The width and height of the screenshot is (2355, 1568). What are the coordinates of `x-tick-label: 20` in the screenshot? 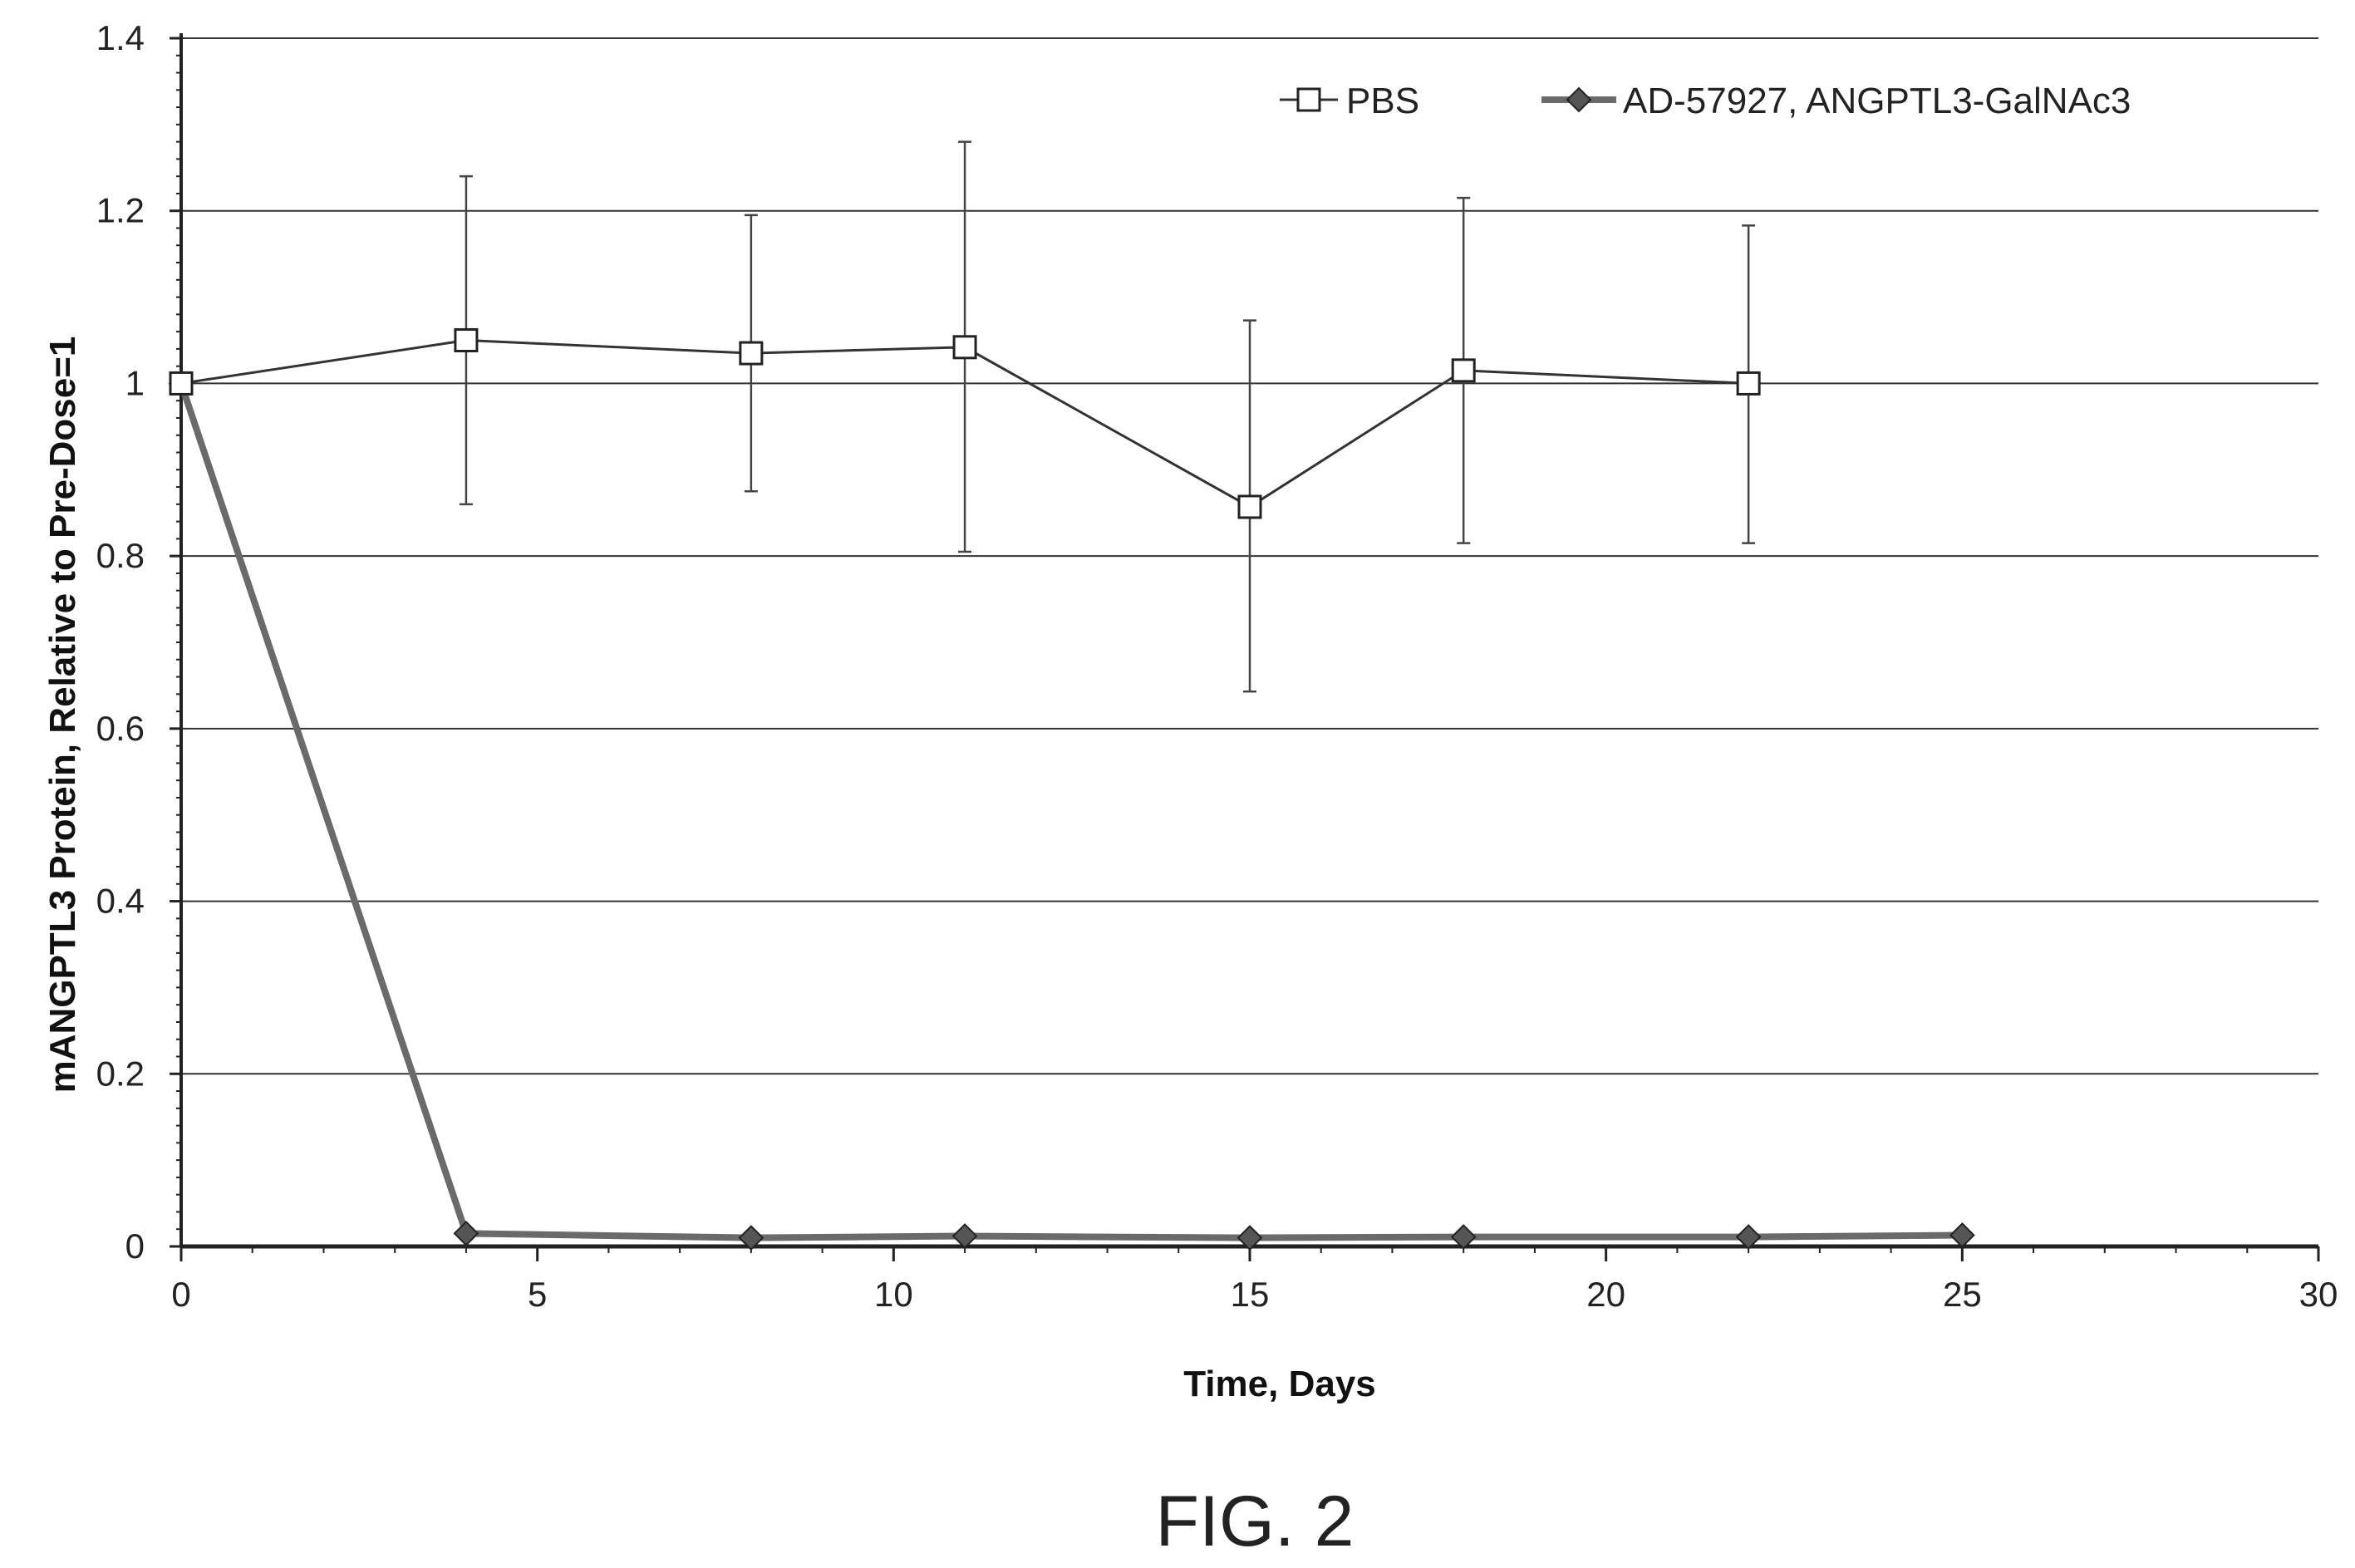 It's located at (1605, 1294).